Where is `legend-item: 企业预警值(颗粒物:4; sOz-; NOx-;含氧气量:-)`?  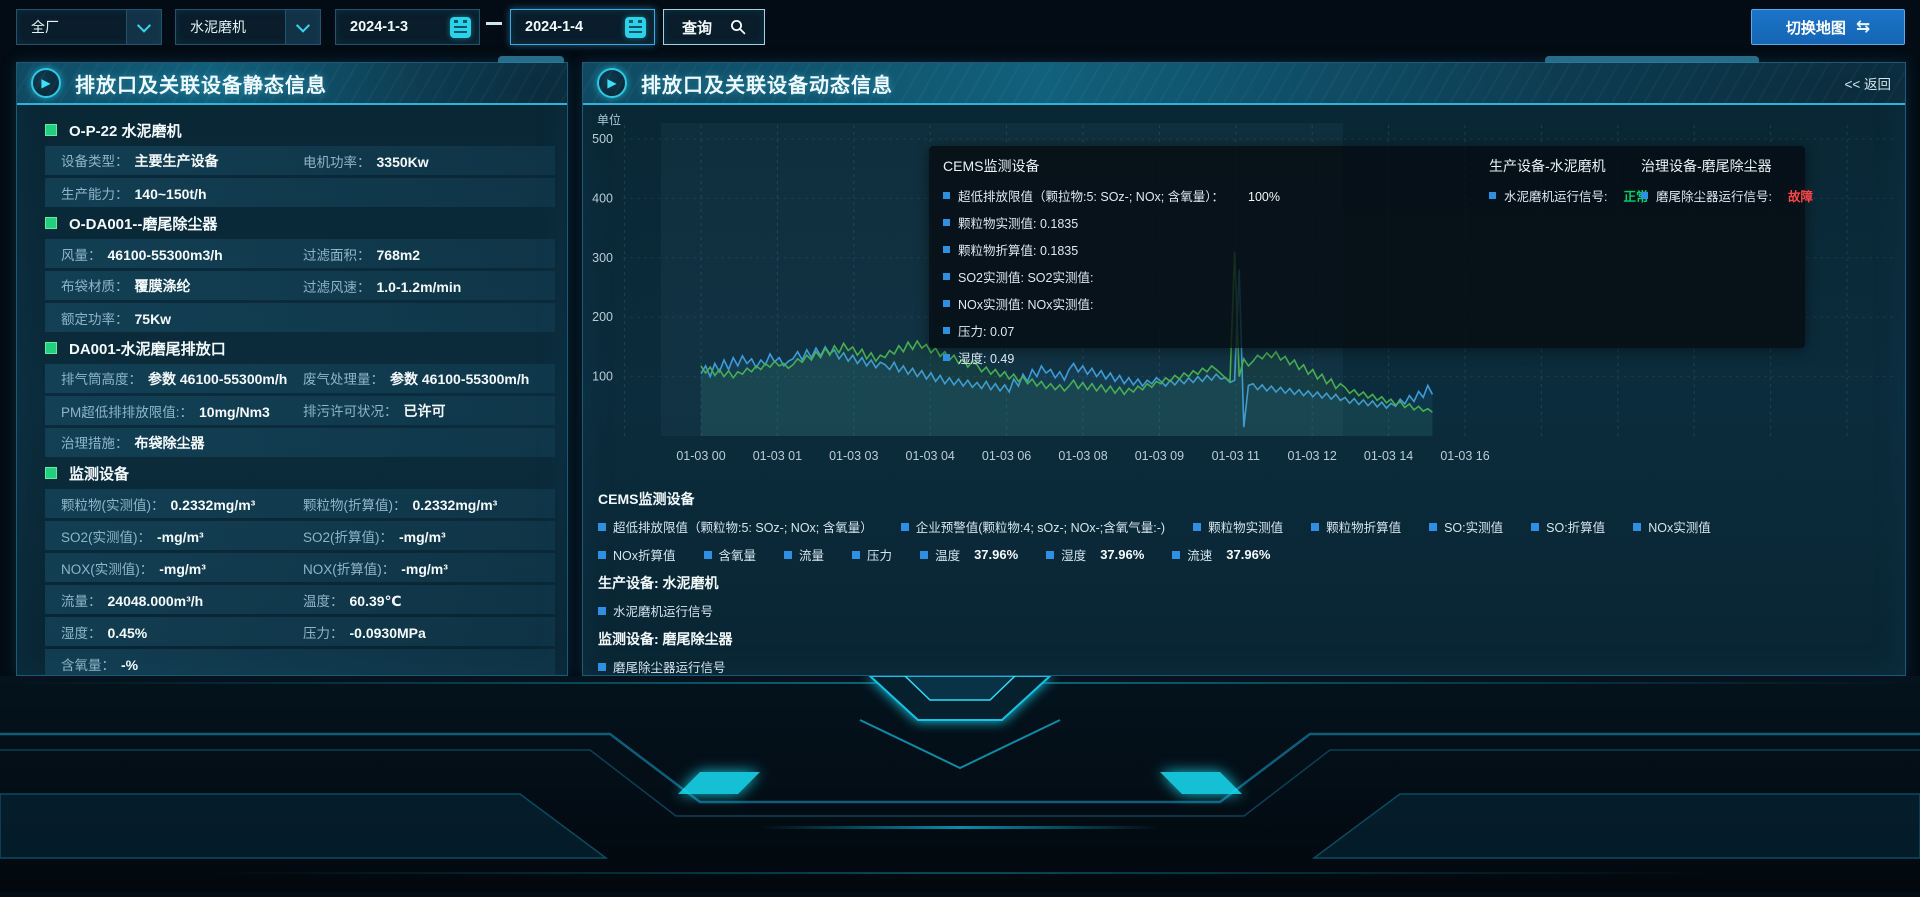 legend-item: 企业预警值(颗粒物:4; sOz-; NOx-;含氧气量:-) is located at coordinates (1033, 526).